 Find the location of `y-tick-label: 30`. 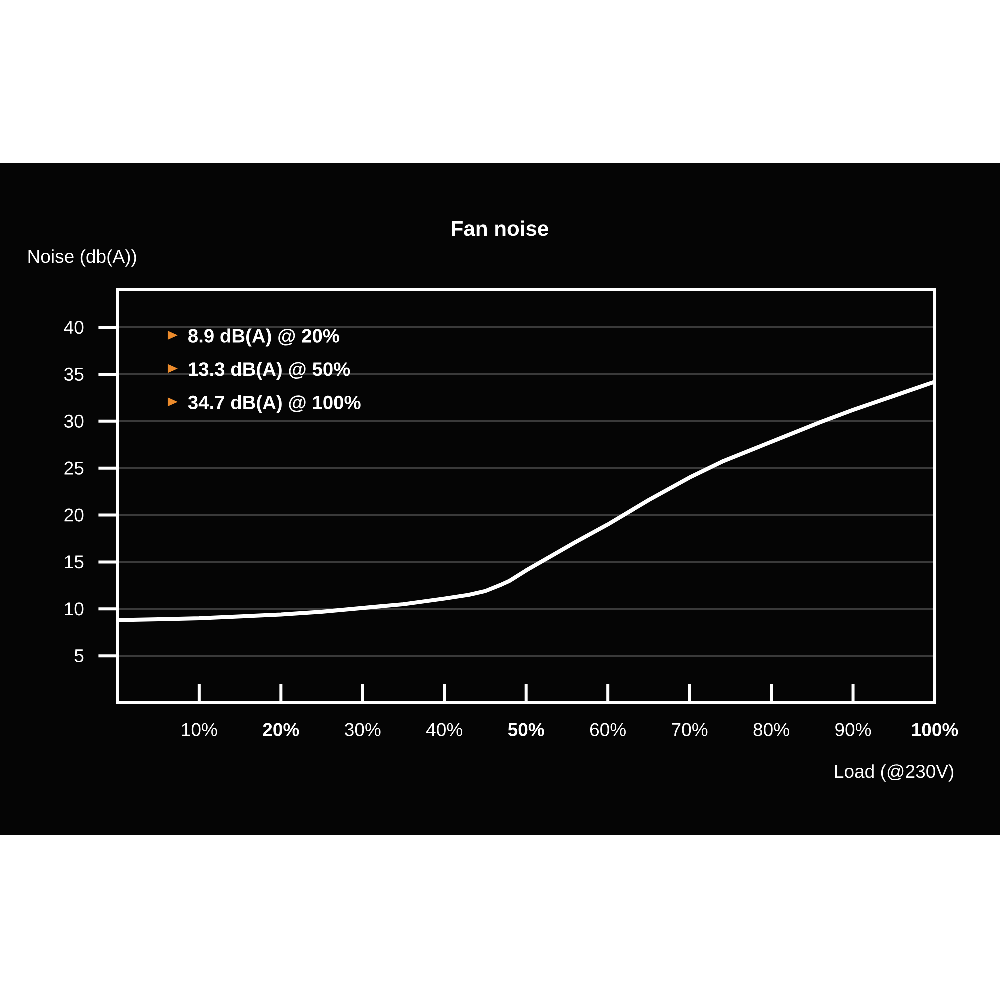

y-tick-label: 30 is located at coordinates (74, 421).